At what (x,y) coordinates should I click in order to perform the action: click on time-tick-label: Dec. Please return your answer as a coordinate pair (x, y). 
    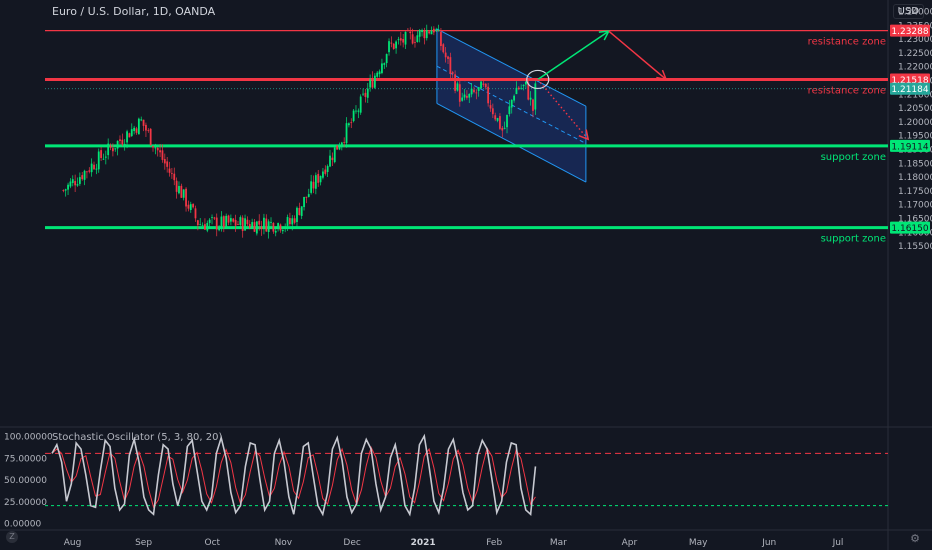
    Looking at the image, I should click on (351, 543).